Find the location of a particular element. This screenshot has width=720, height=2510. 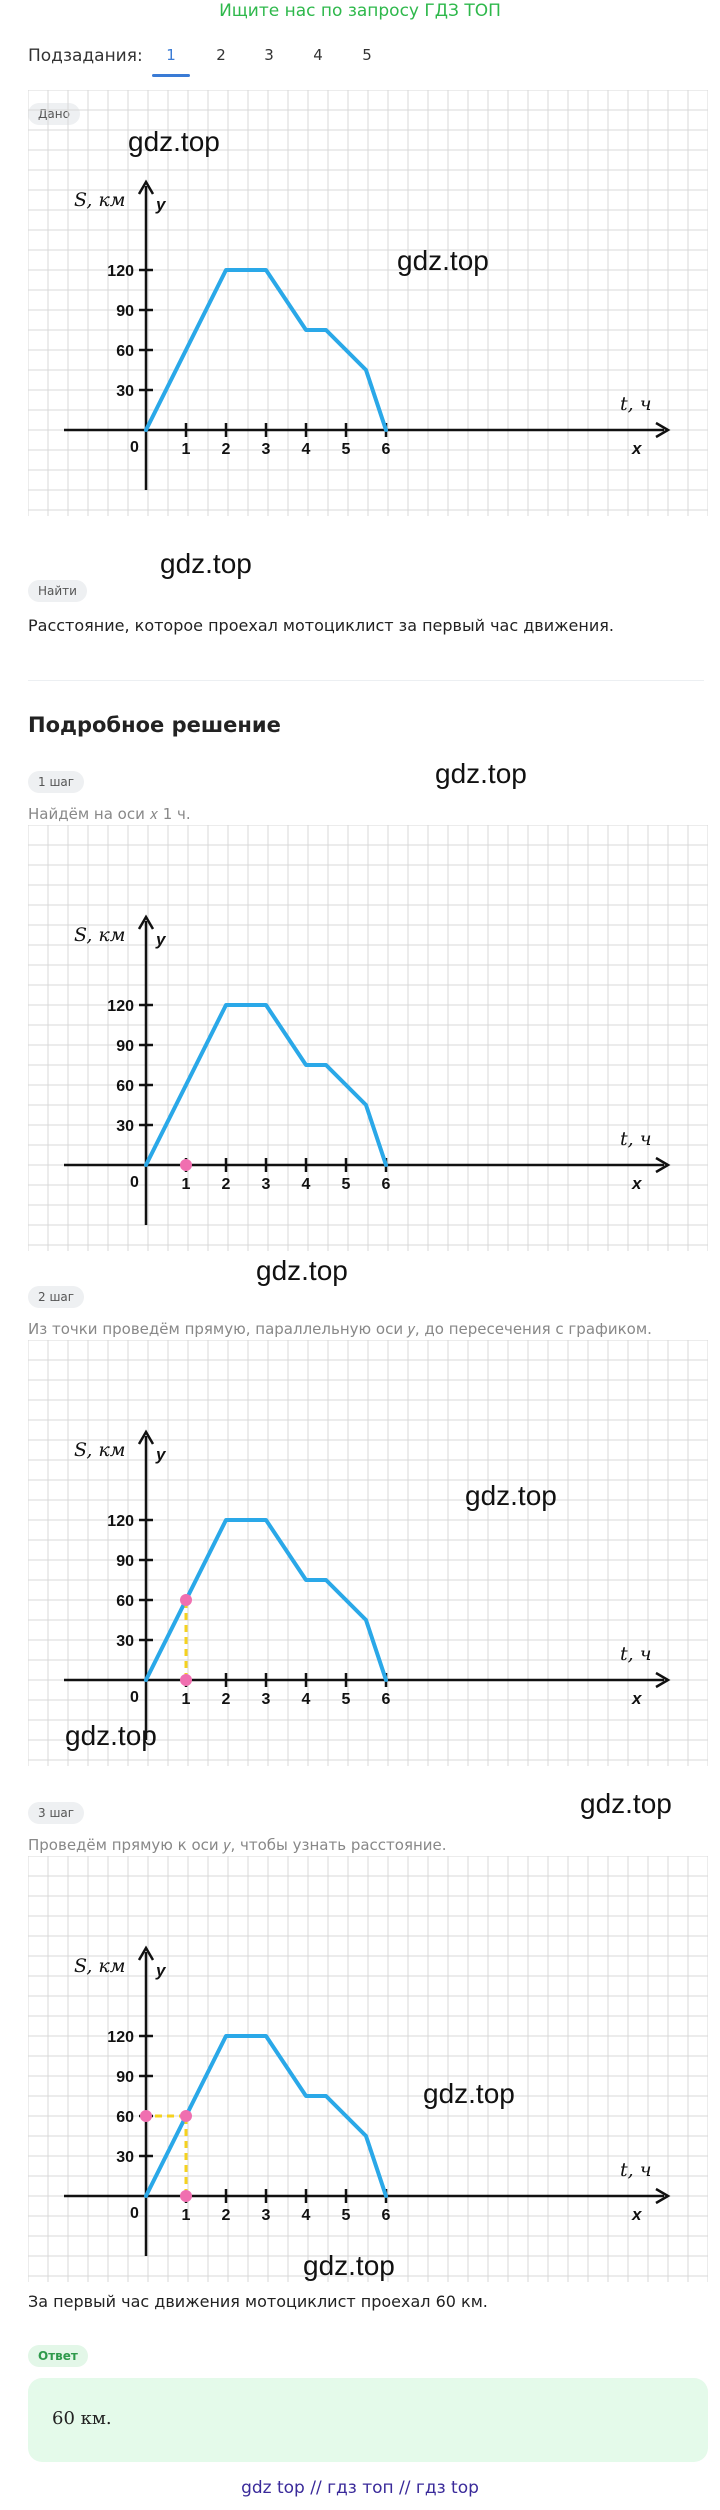

subtask-tab-2: 2 is located at coordinates (221, 55).